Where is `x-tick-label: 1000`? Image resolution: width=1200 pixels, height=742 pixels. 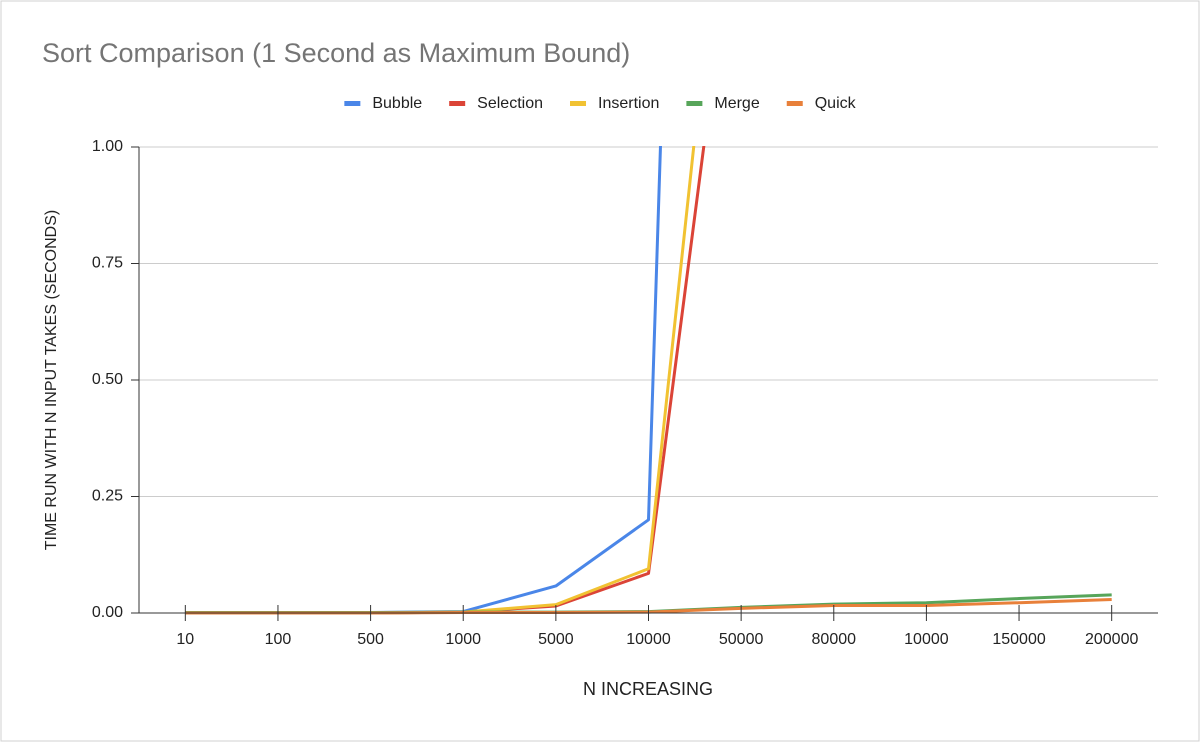 x-tick-label: 1000 is located at coordinates (463, 639).